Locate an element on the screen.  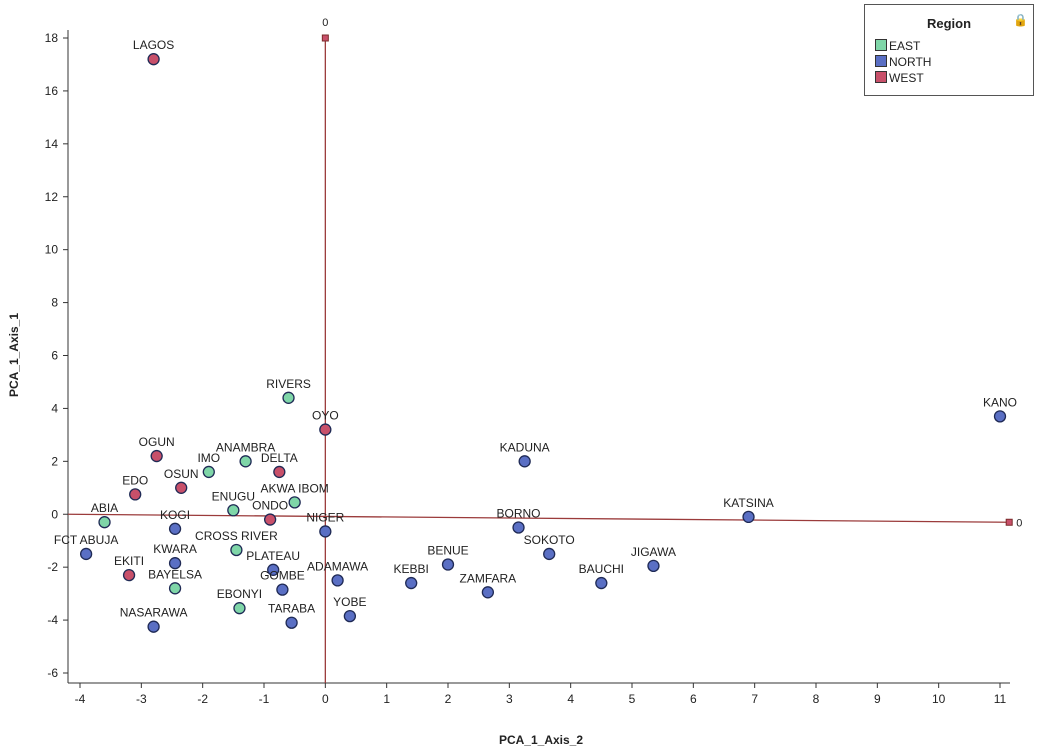
x-tick-label: 10 is located at coordinates (939, 699).